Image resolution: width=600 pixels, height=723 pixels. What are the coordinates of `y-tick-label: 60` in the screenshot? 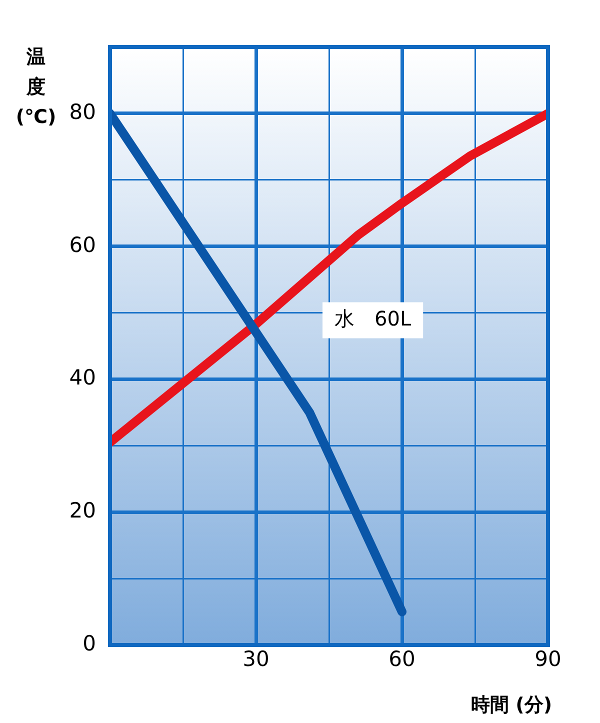 It's located at (82, 244).